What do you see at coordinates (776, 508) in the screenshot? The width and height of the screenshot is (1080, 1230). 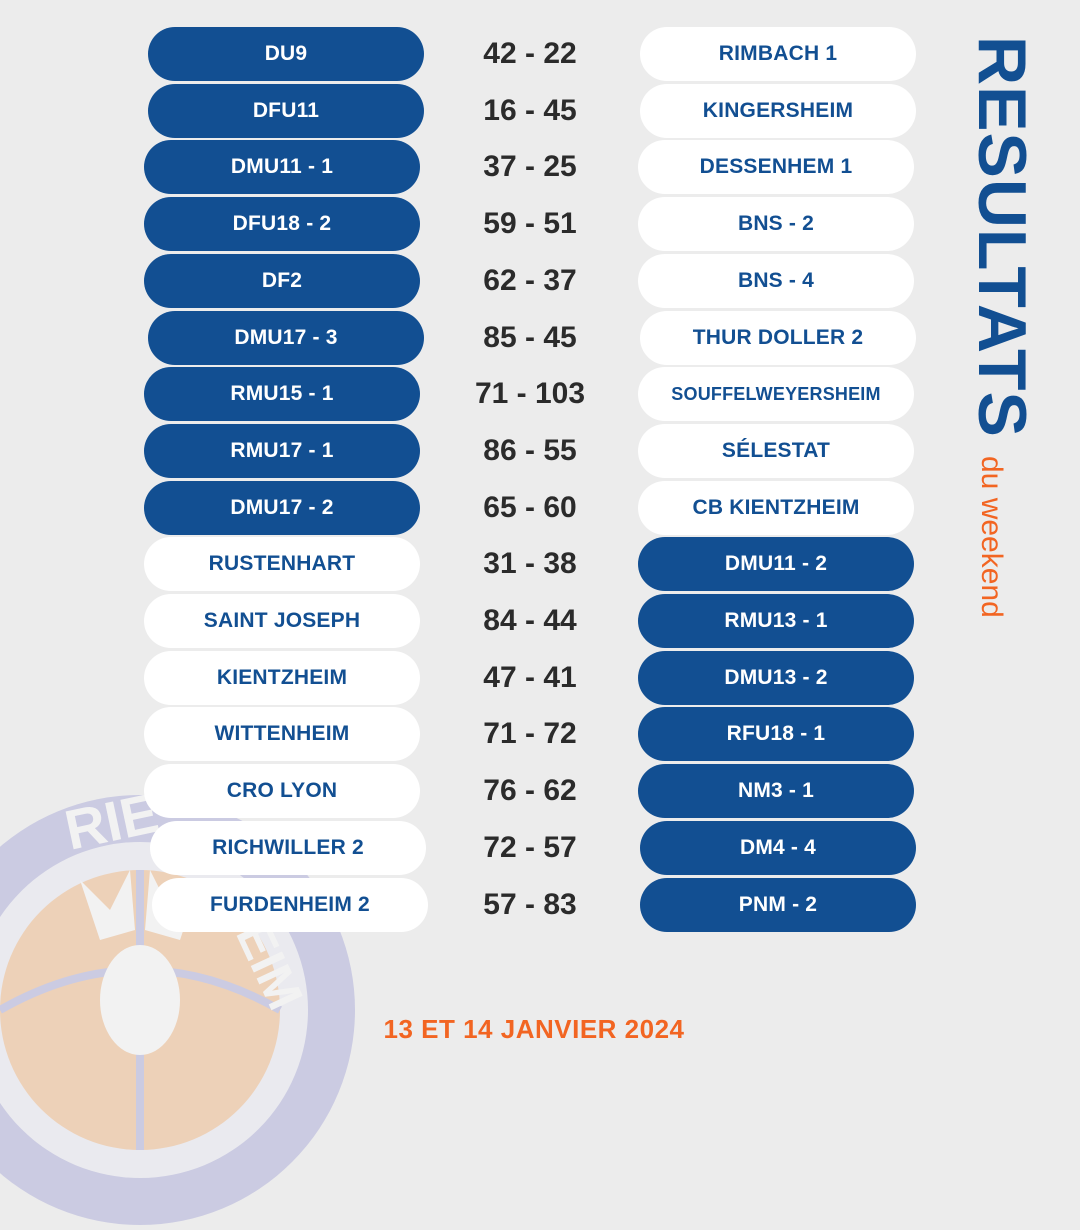 I see `away-team: CB KIENTZHEIM` at bounding box center [776, 508].